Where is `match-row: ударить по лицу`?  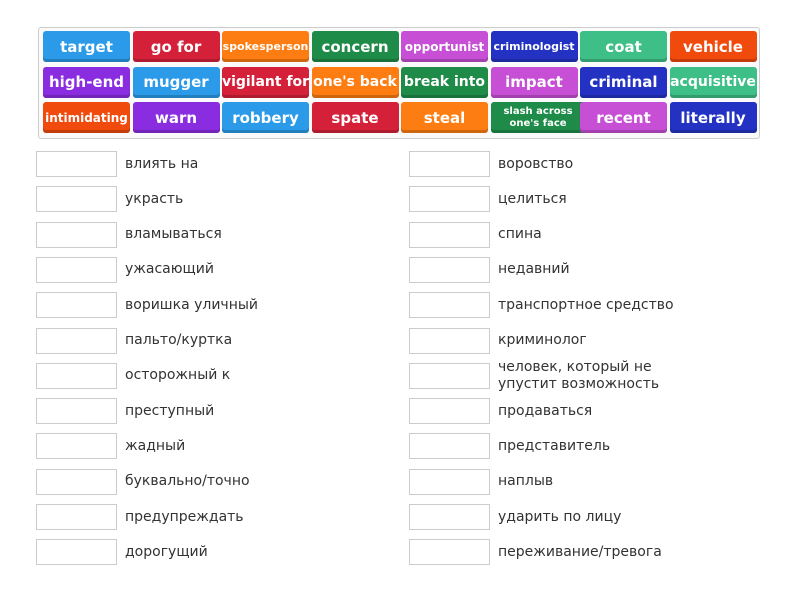 match-row: ударить по лицу is located at coordinates (515, 517).